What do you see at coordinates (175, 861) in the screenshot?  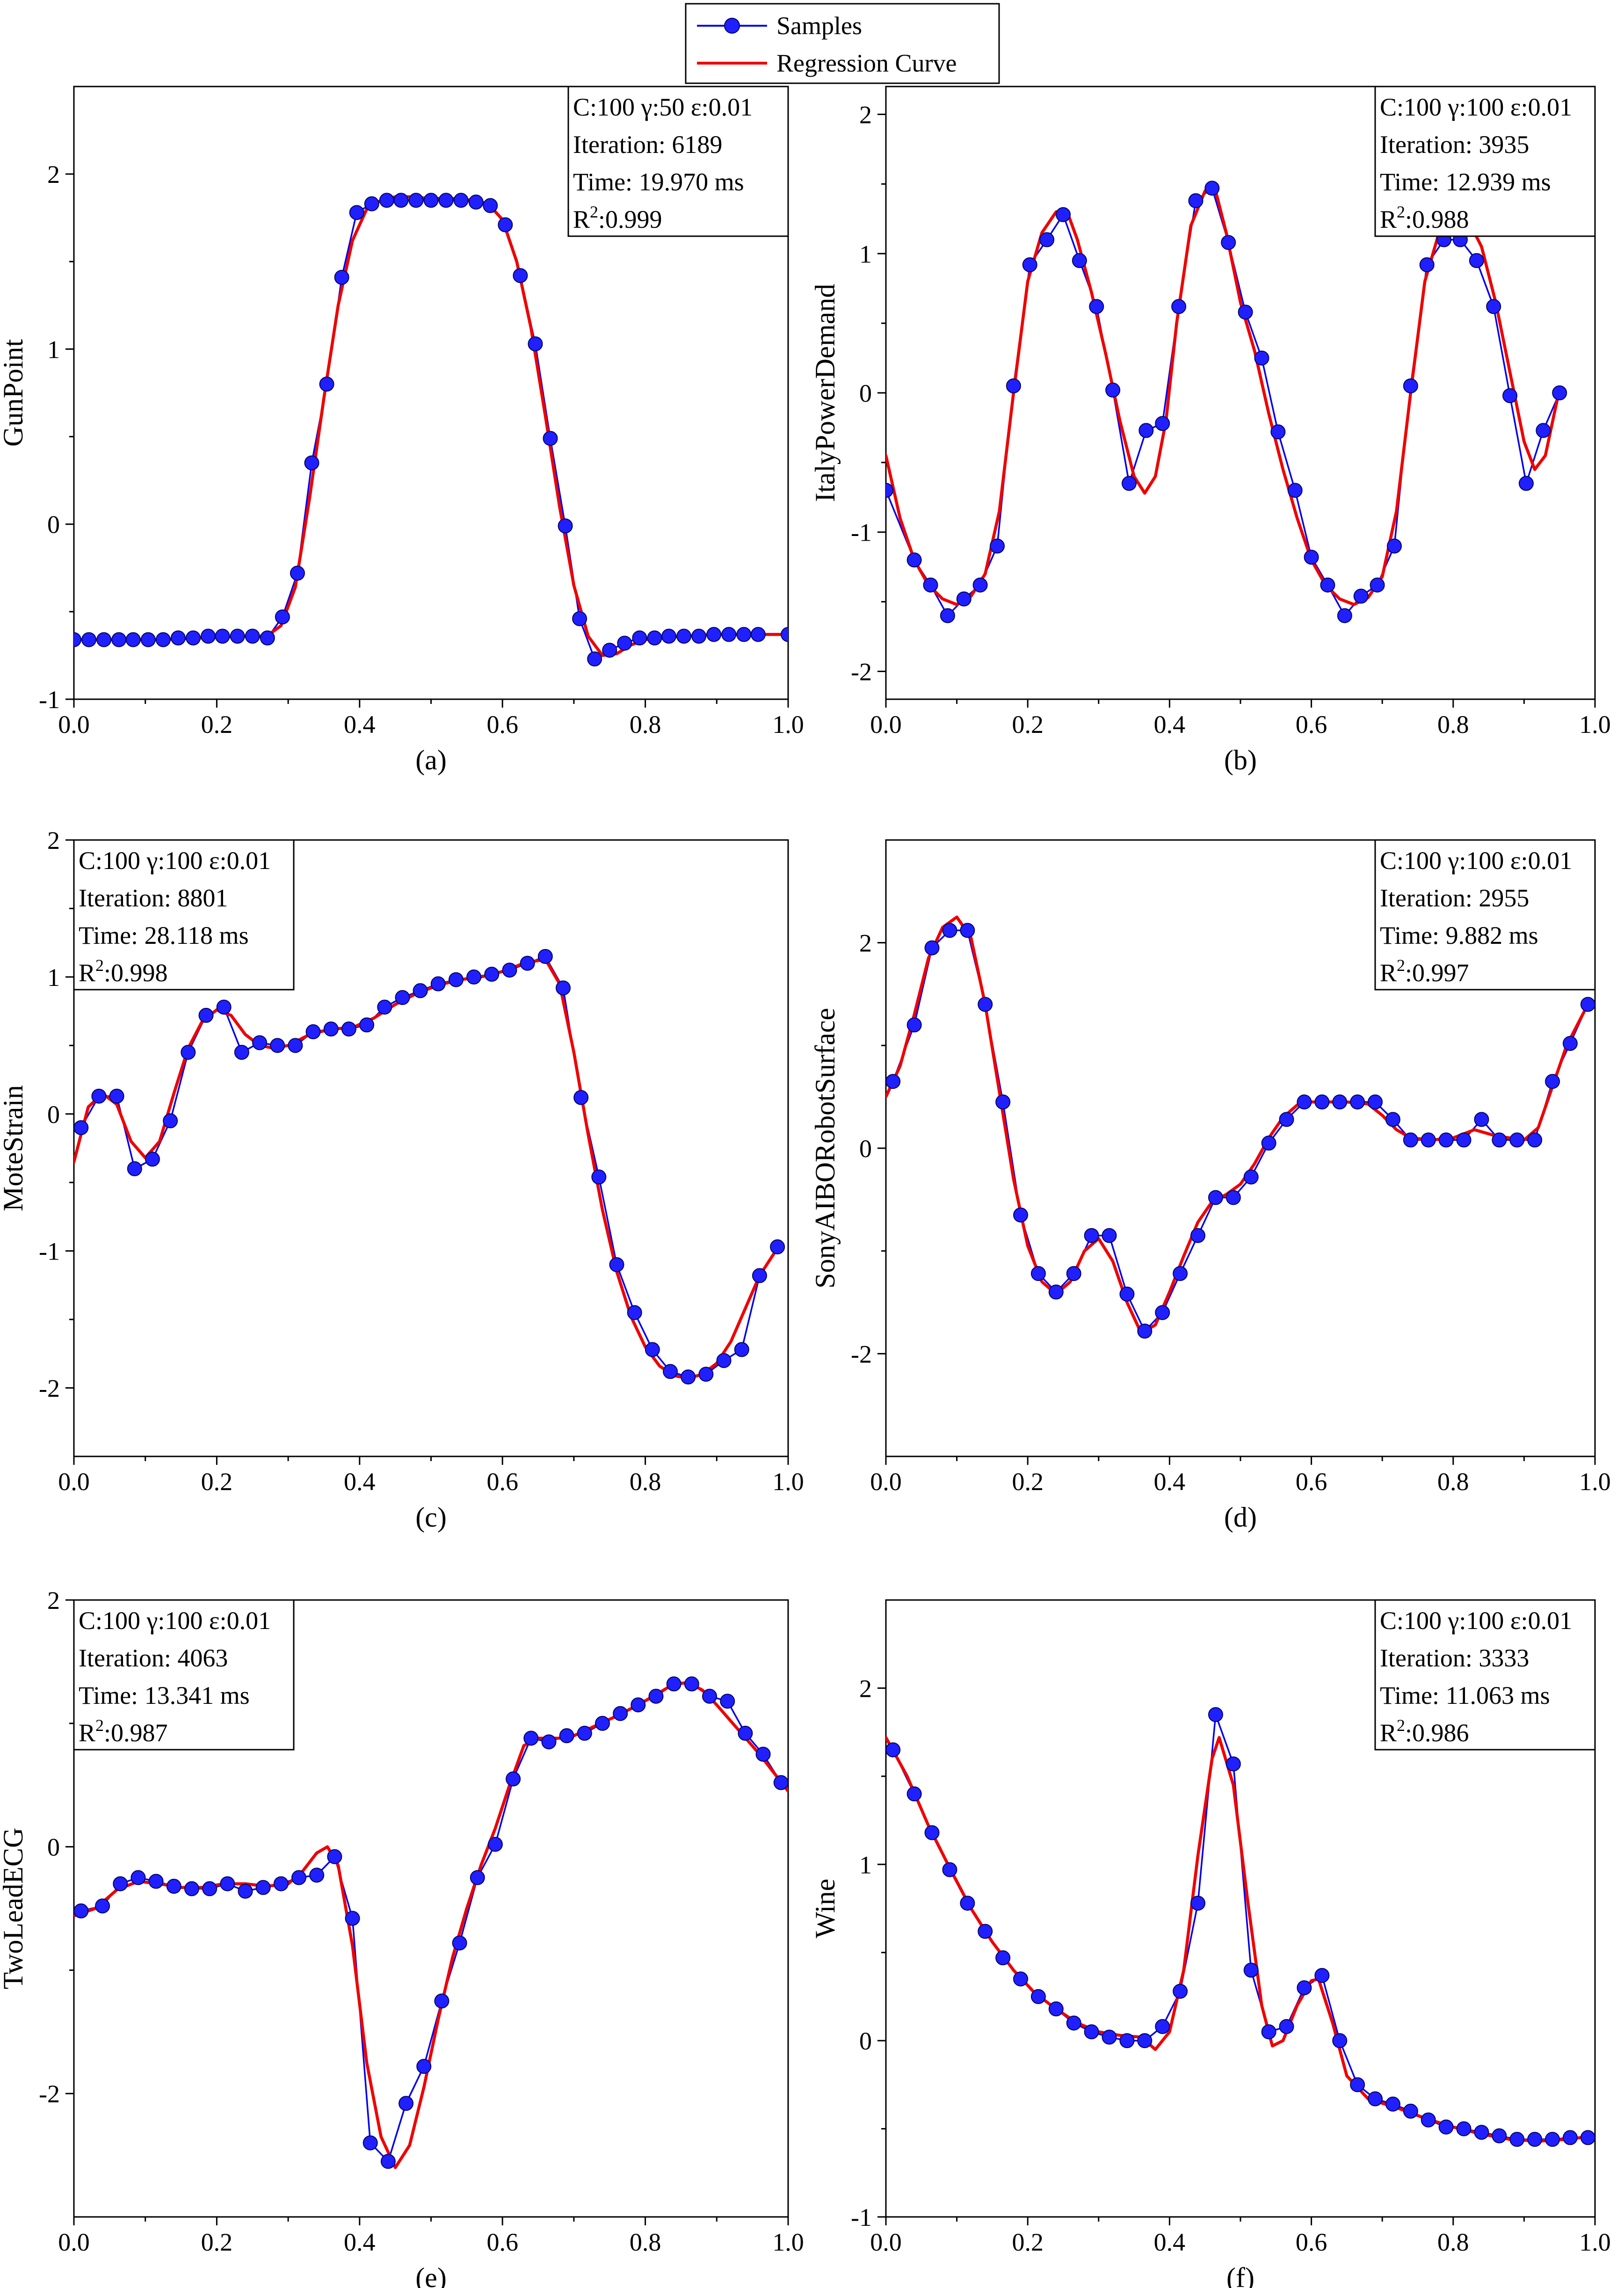 I see `info-line: C:100 γ:100 ε:0.01` at bounding box center [175, 861].